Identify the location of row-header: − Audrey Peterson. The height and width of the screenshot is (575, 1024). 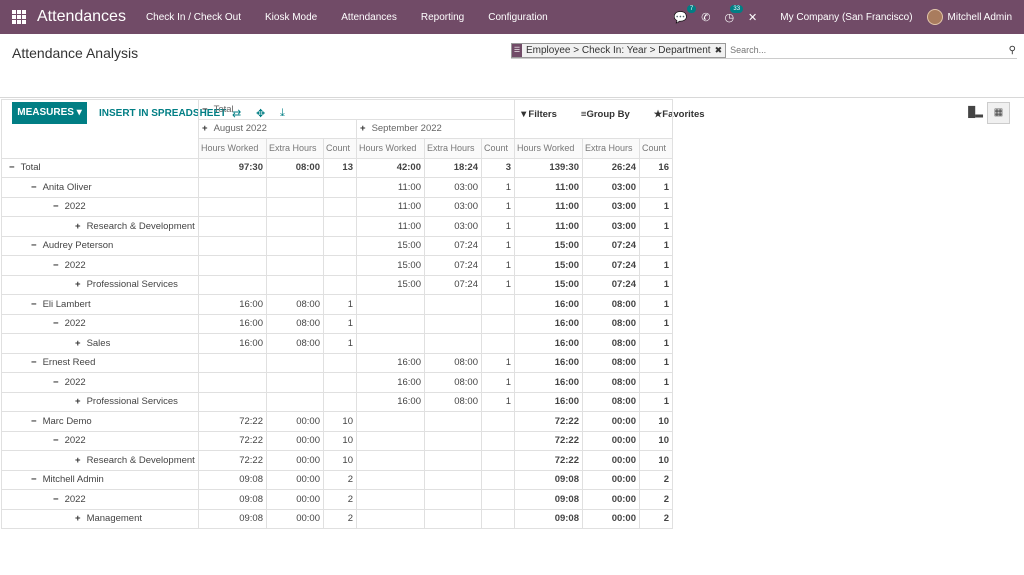
(100, 245).